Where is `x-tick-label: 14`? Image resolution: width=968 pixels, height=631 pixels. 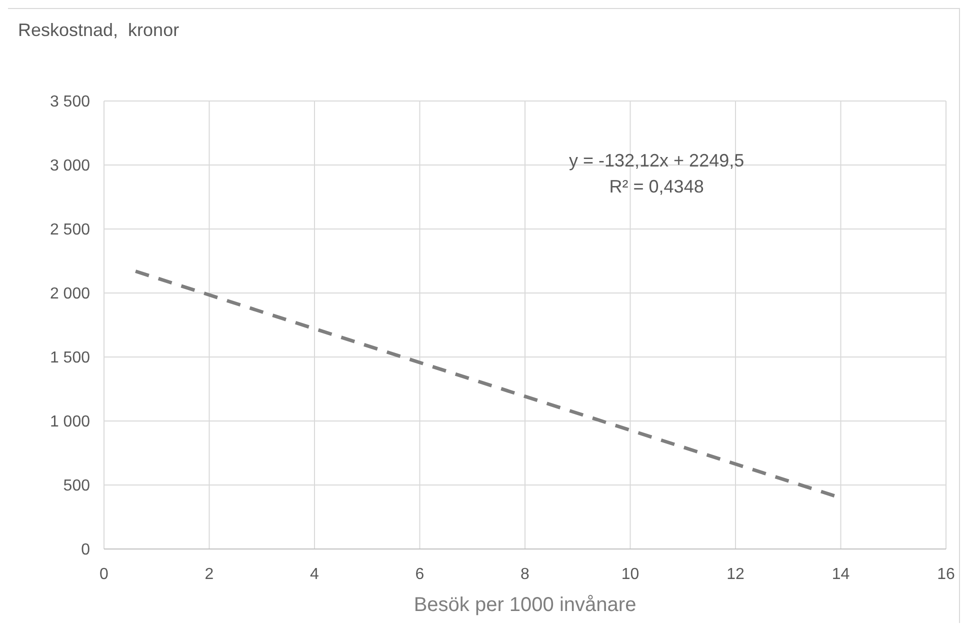 x-tick-label: 14 is located at coordinates (841, 574).